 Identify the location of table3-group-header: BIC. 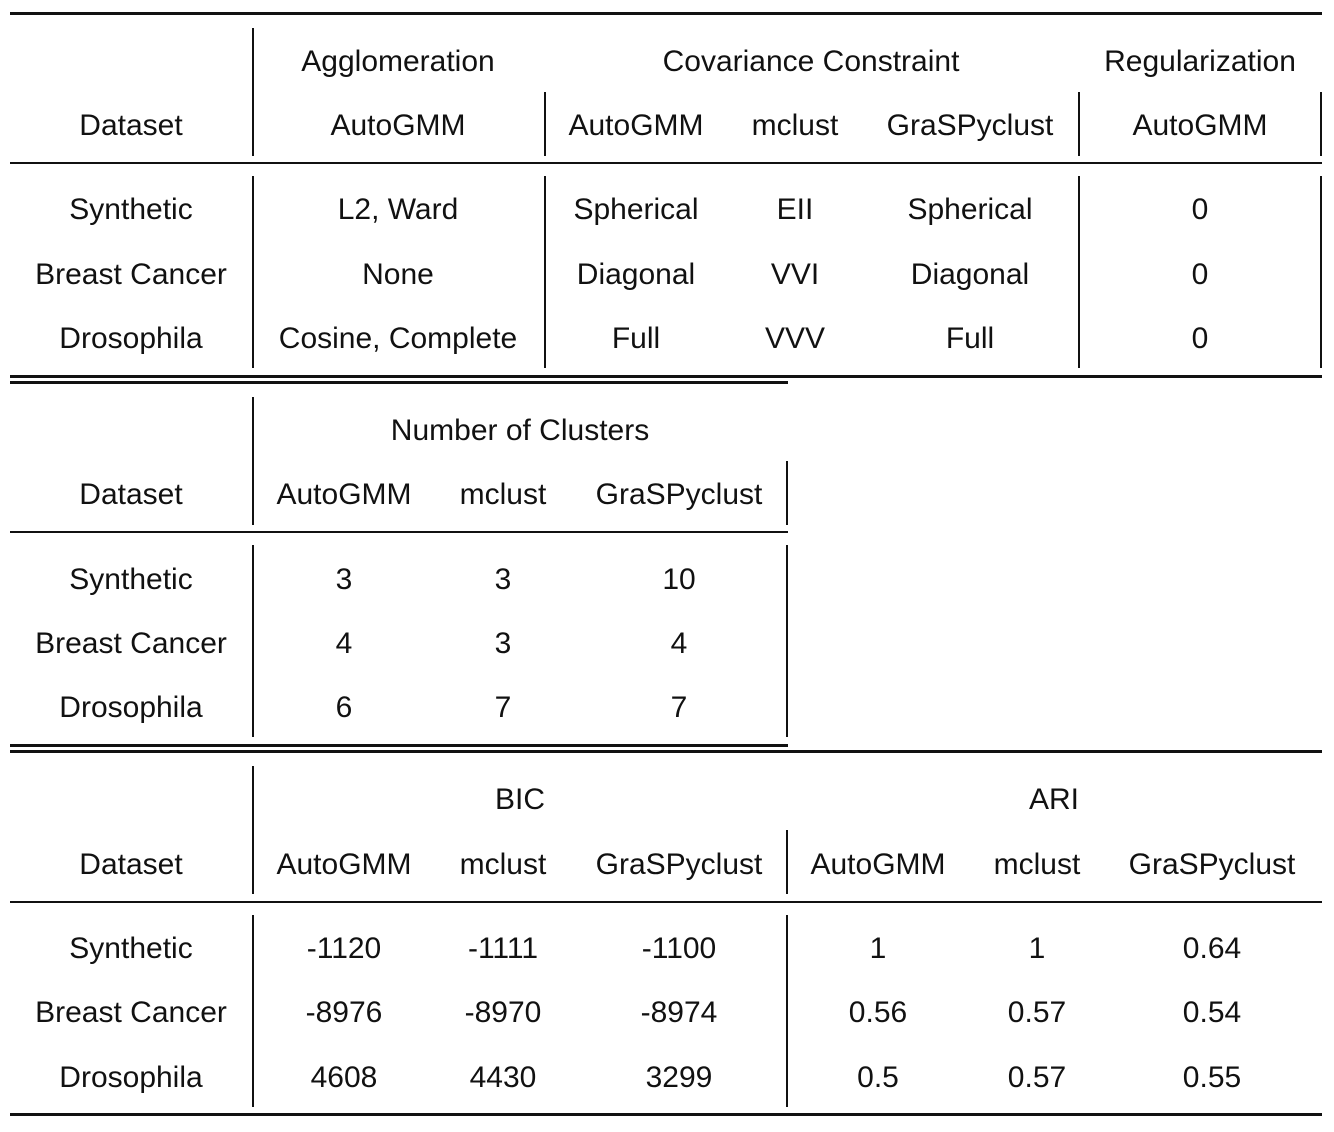
(520, 799).